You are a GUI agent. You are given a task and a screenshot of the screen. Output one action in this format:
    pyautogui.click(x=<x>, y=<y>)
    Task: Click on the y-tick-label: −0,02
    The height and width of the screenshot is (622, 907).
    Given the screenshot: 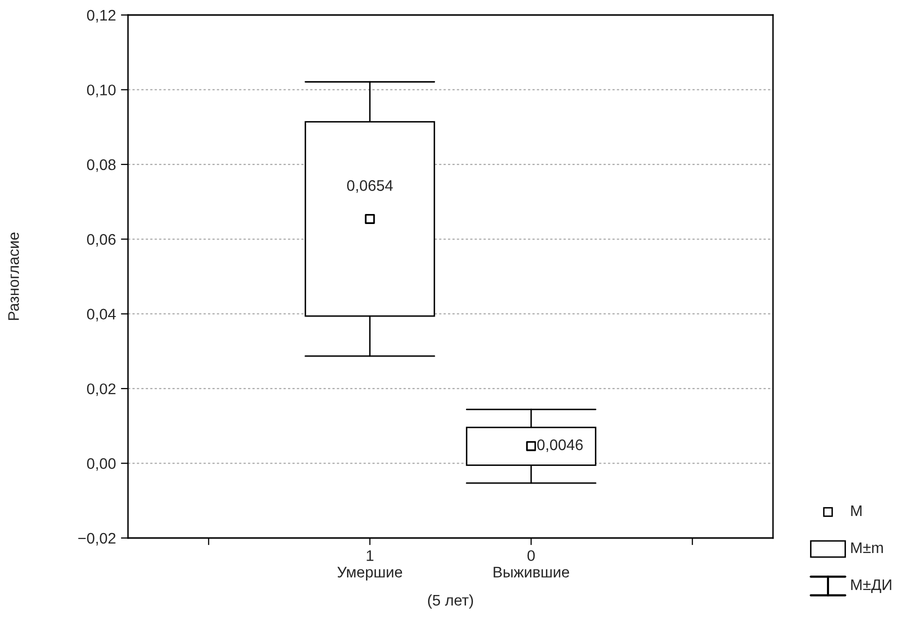 What is the action you would take?
    pyautogui.click(x=97, y=539)
    